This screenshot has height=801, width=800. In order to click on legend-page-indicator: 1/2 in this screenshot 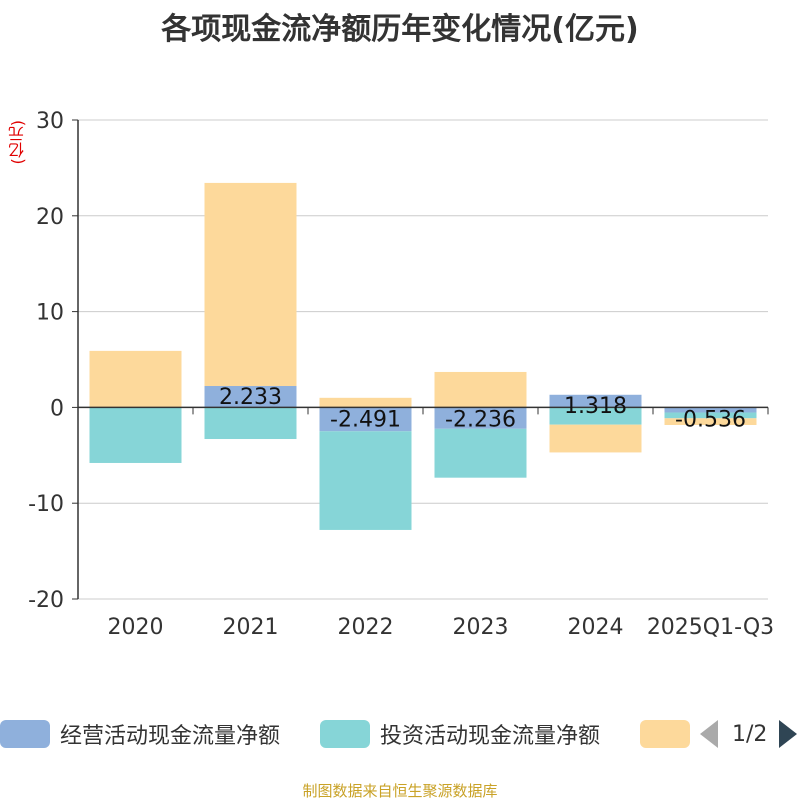, I will do `click(750, 734)`.